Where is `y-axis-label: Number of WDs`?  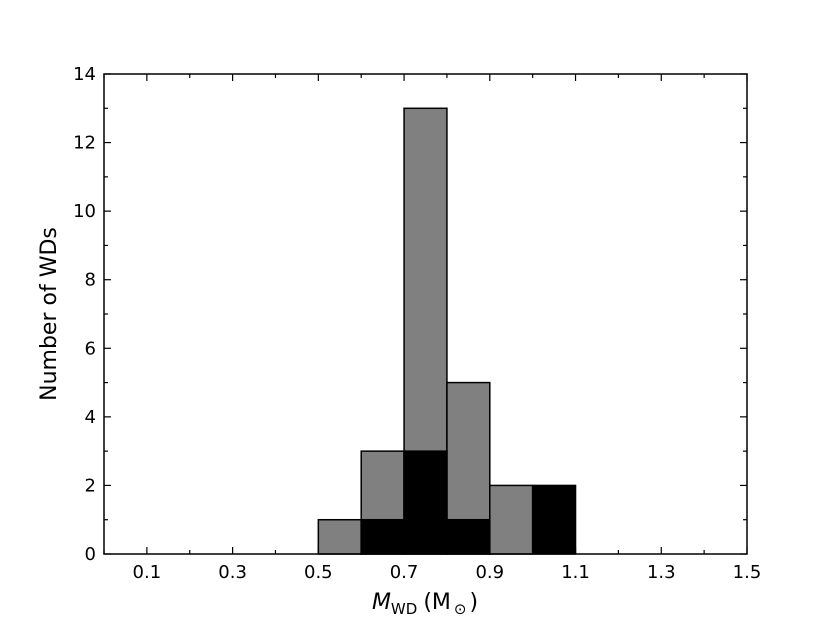
y-axis-label: Number of WDs is located at coordinates (49, 314).